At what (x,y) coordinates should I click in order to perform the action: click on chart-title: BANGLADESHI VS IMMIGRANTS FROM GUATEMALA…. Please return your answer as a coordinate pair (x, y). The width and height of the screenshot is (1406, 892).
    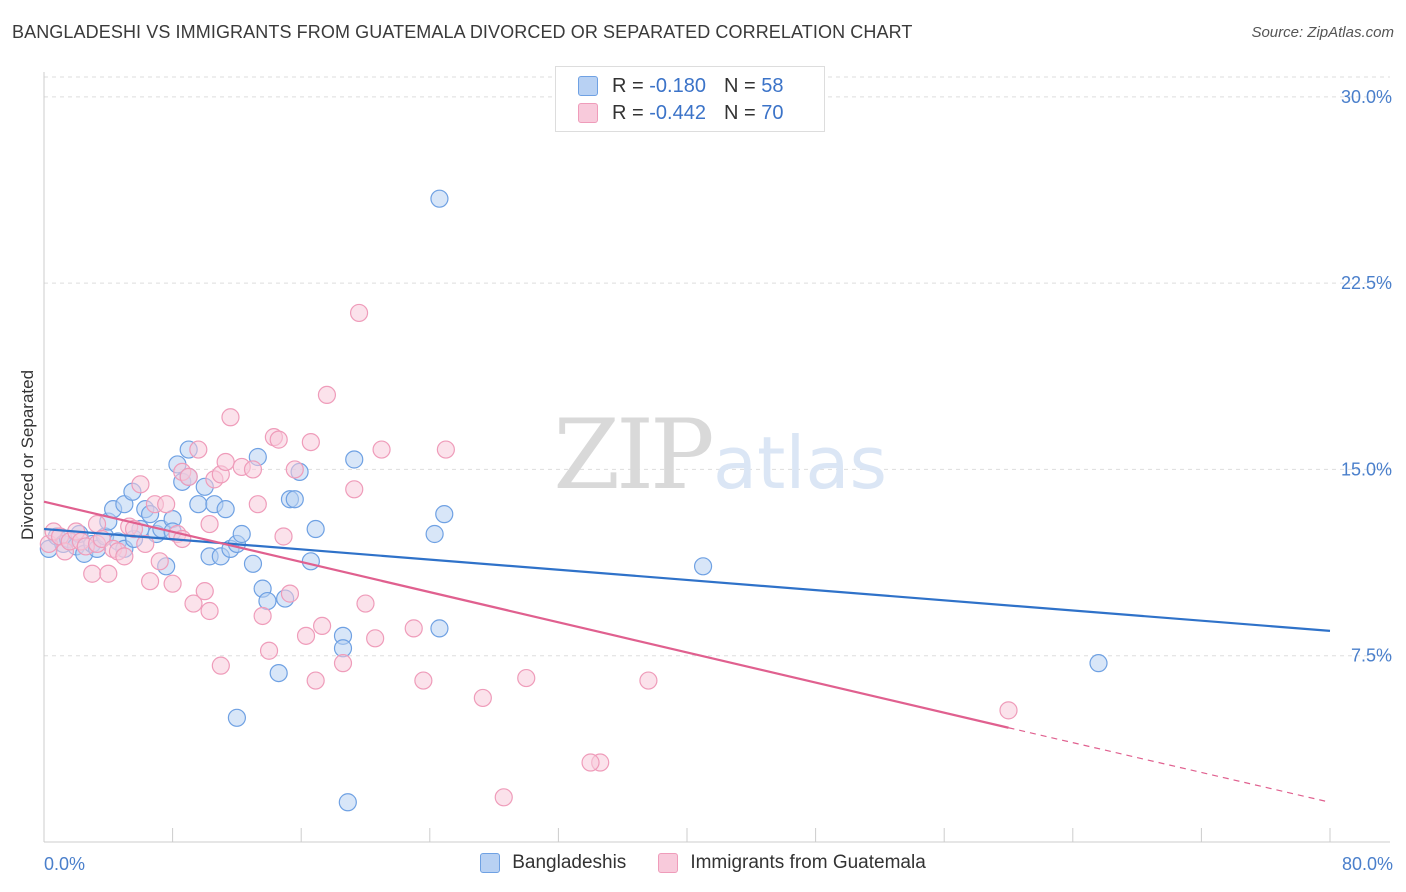
    Looking at the image, I should click on (462, 32).